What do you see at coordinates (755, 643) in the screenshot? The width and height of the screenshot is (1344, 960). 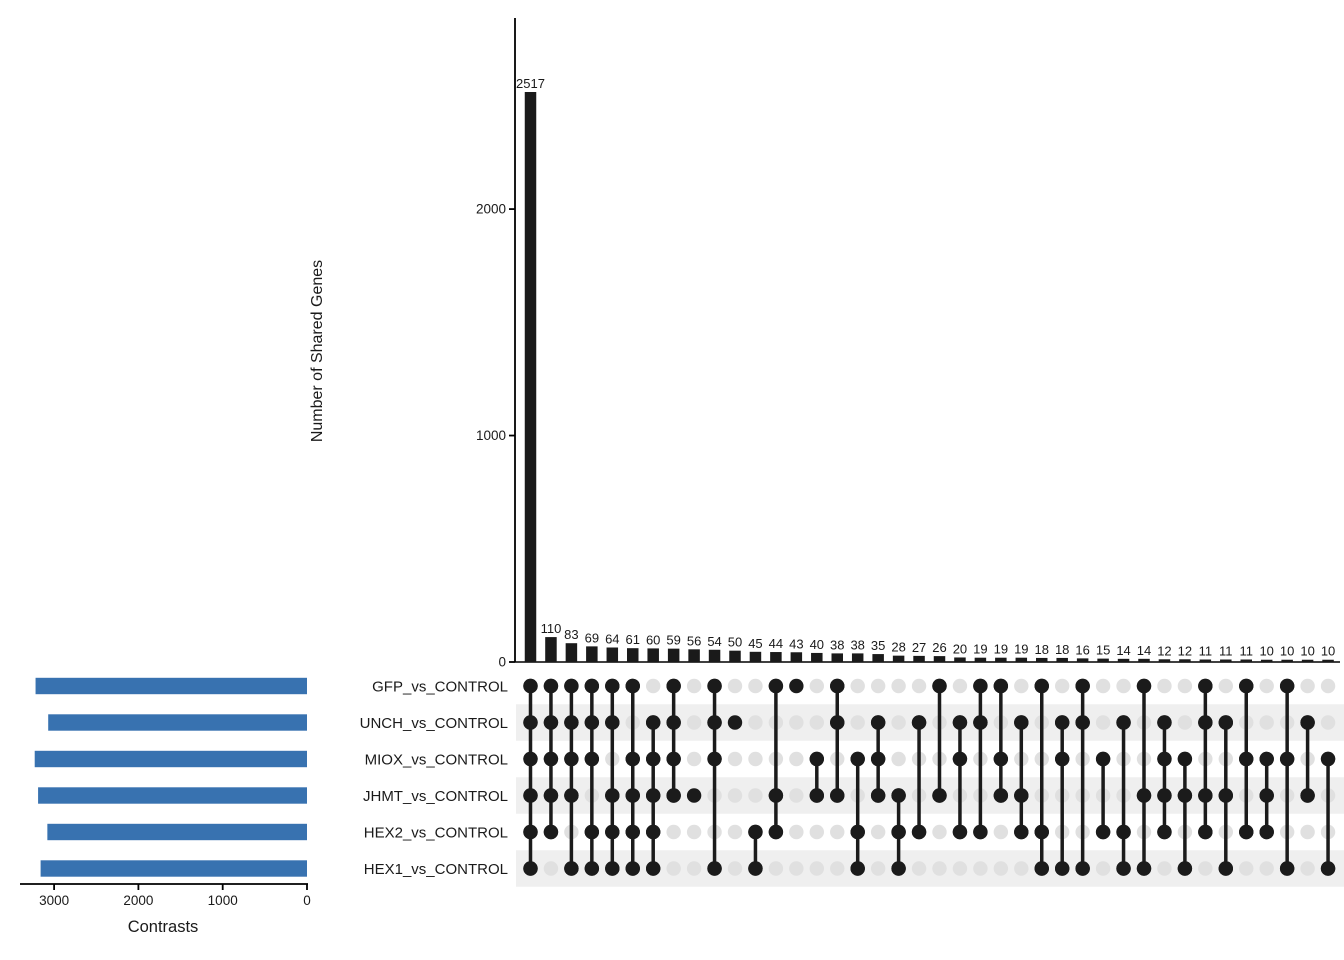 I see `intersection-bar-value: 45` at bounding box center [755, 643].